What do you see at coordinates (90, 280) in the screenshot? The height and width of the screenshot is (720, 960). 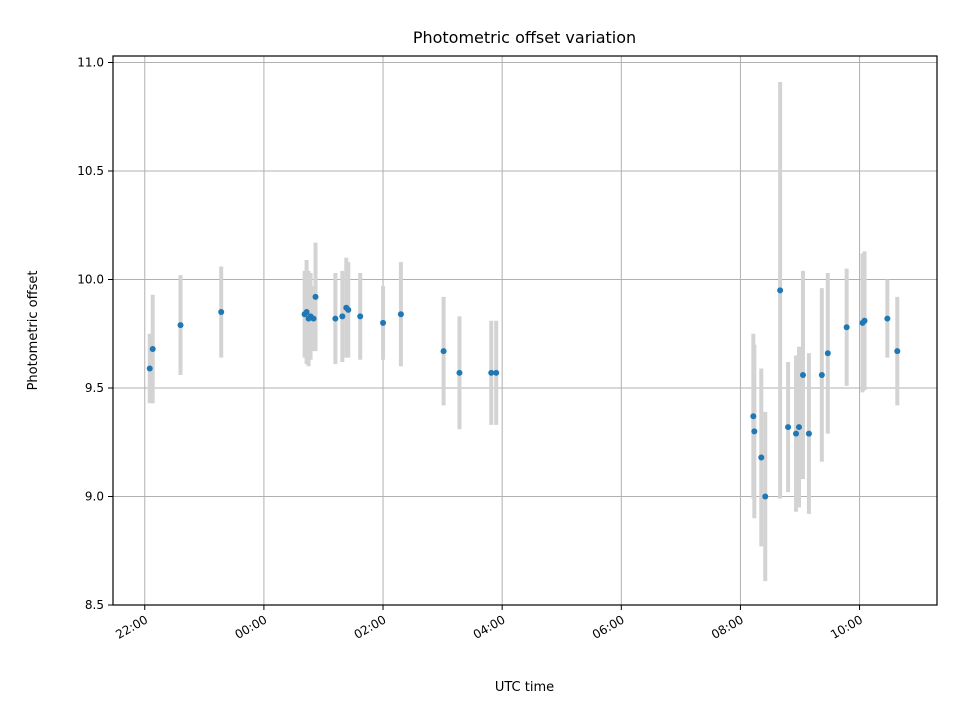 I see `y-tick-label: 10.0` at bounding box center [90, 280].